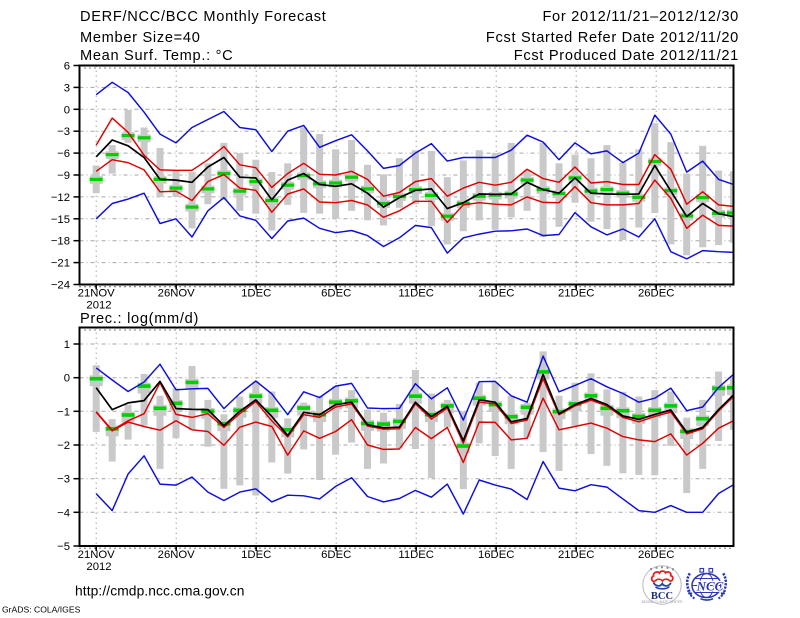 Image resolution: width=800 pixels, height=618 pixels. I want to click on svg-text: BCC, so click(662, 596).